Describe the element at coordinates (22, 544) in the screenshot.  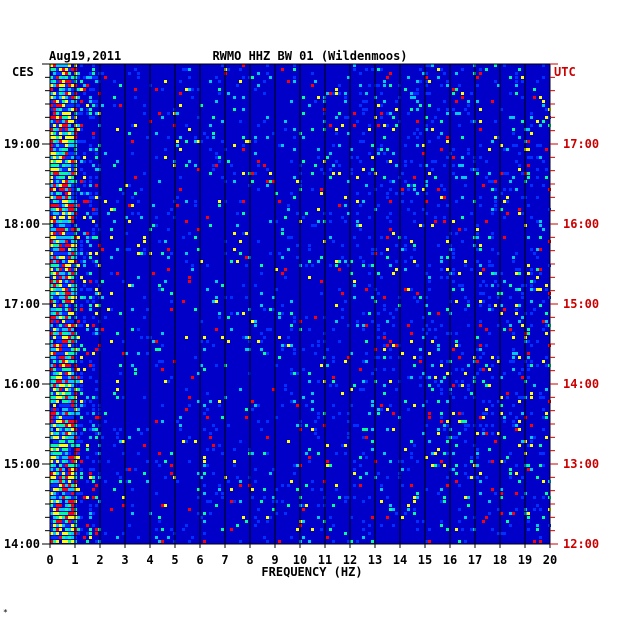
I see `left-time-label: 14:00` at that location.